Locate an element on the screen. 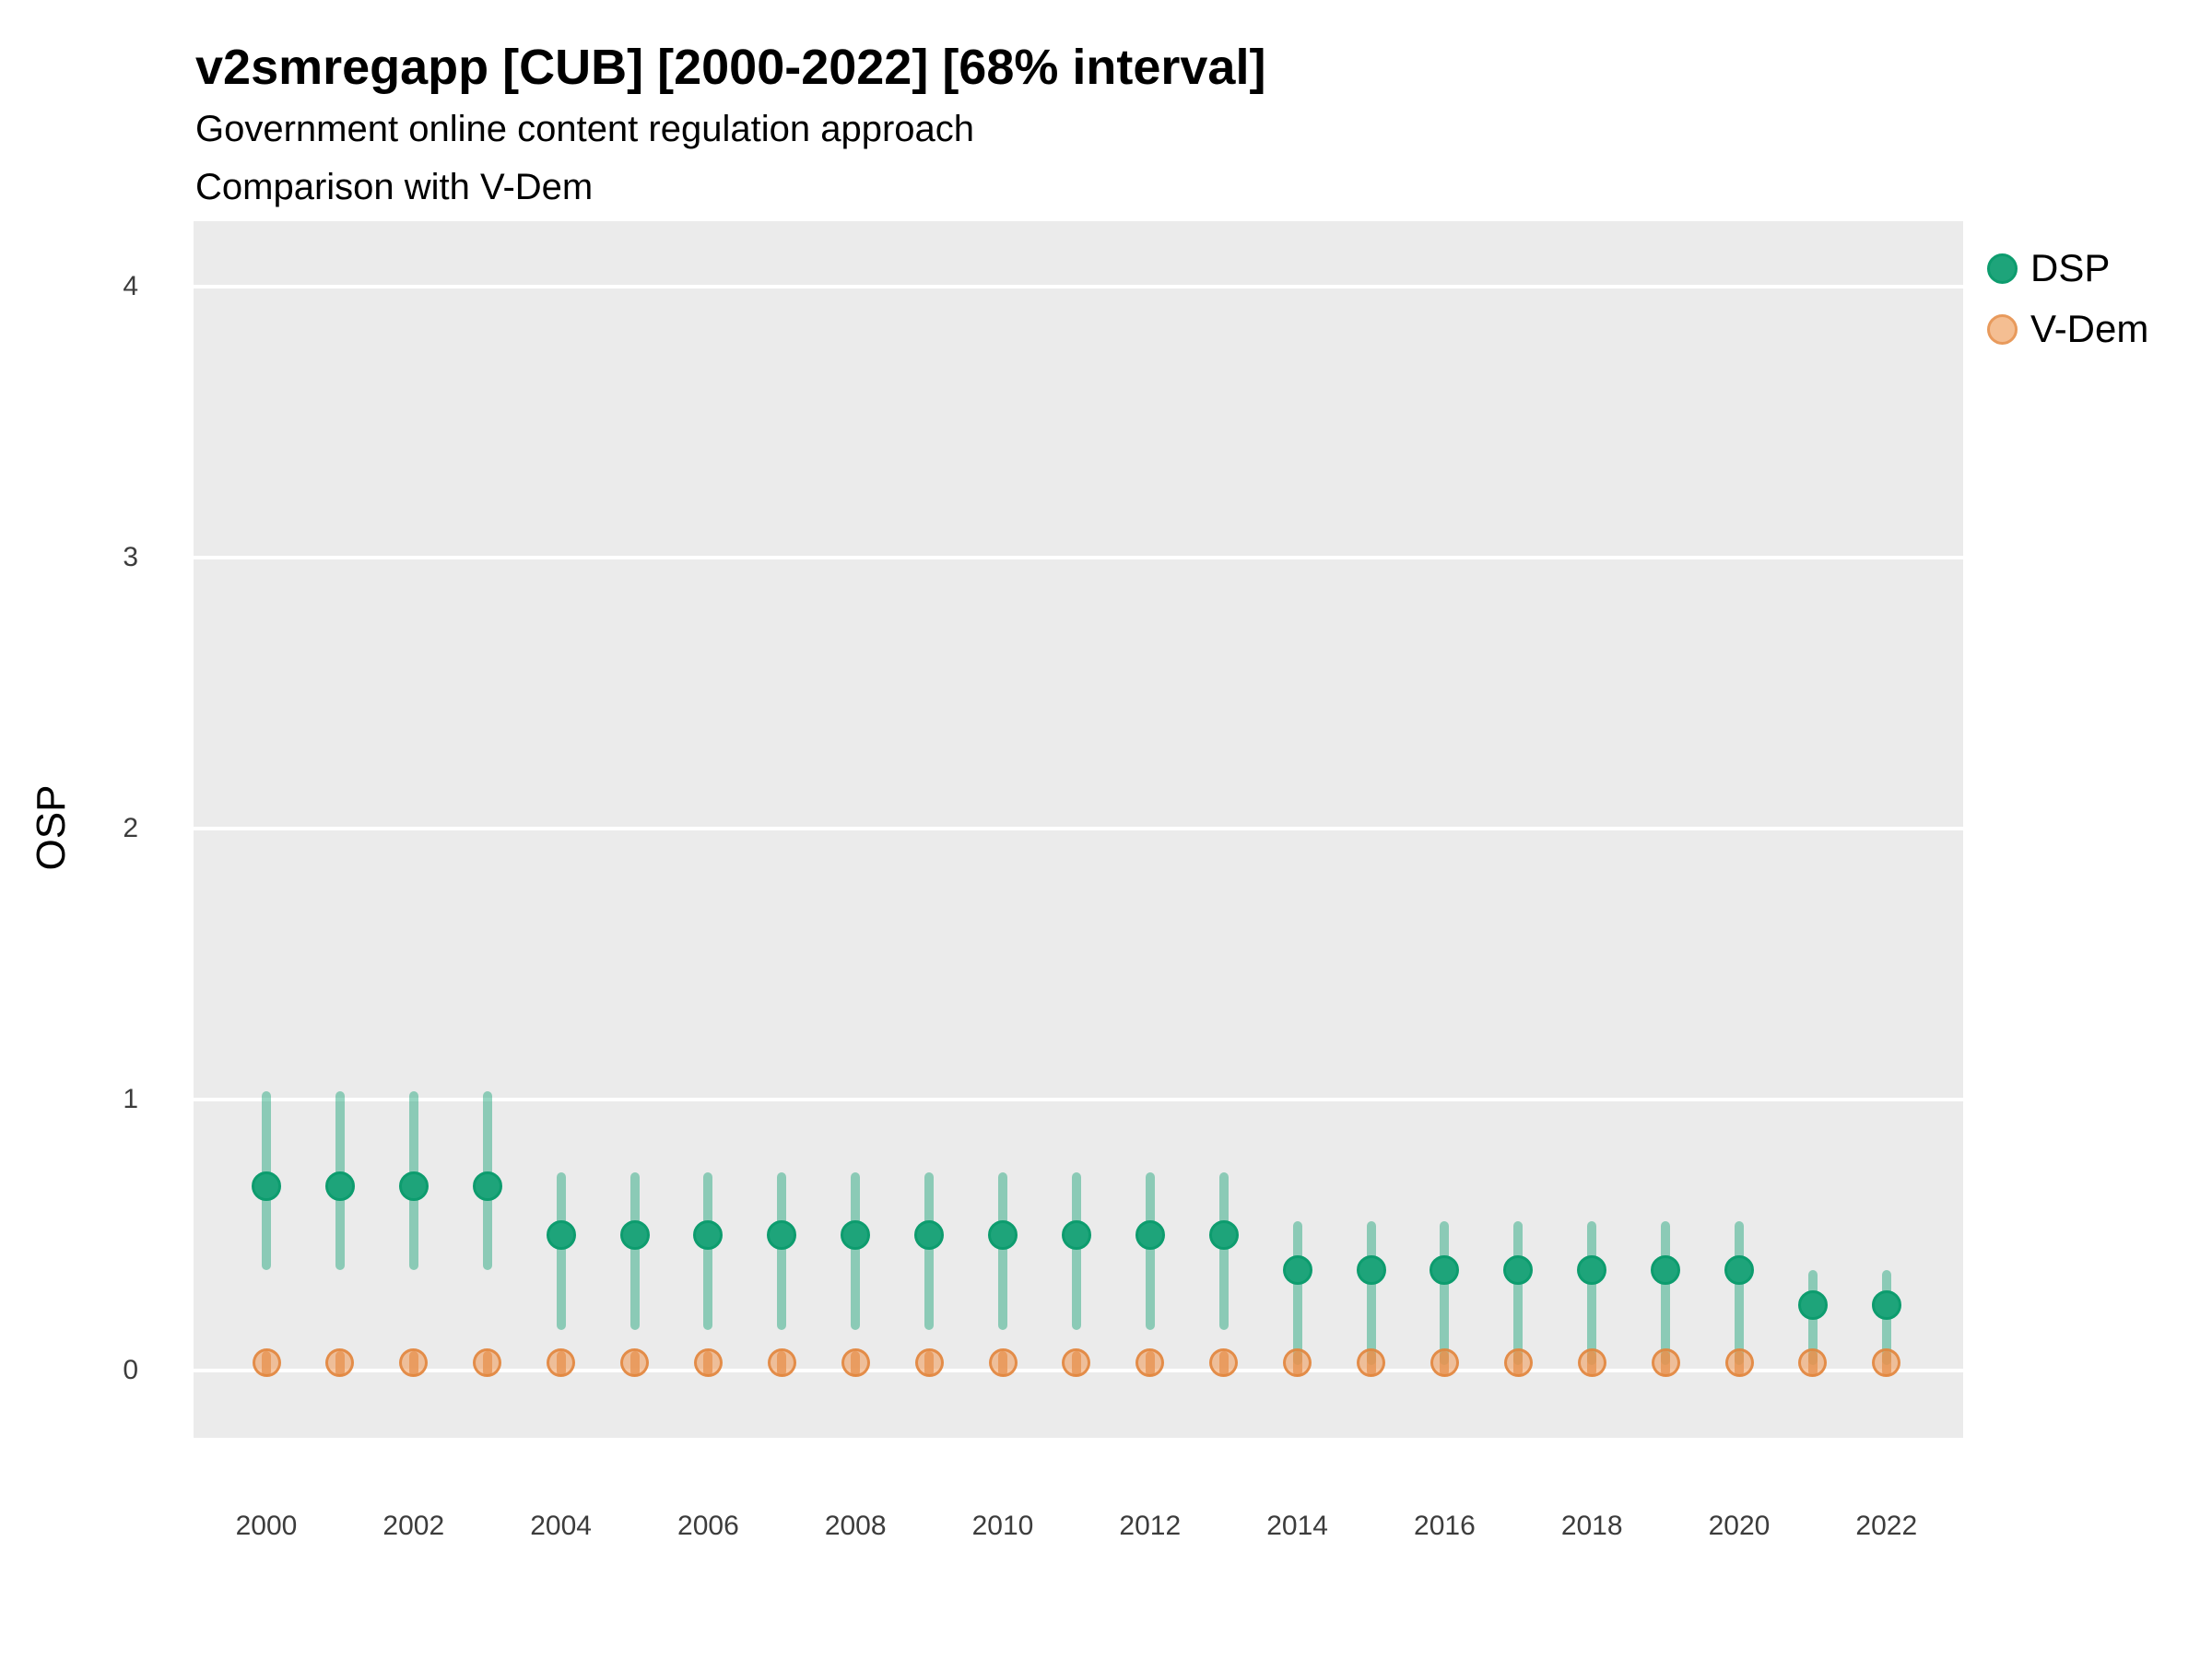 The image size is (2212, 1659). x-tick-label: 2006 is located at coordinates (708, 1526).